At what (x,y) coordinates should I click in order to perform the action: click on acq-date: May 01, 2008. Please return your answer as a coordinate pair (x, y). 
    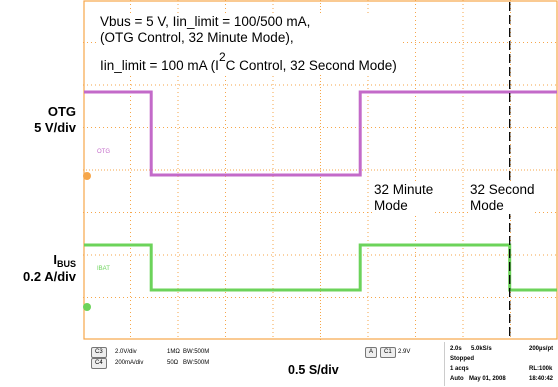
    Looking at the image, I should click on (487, 379).